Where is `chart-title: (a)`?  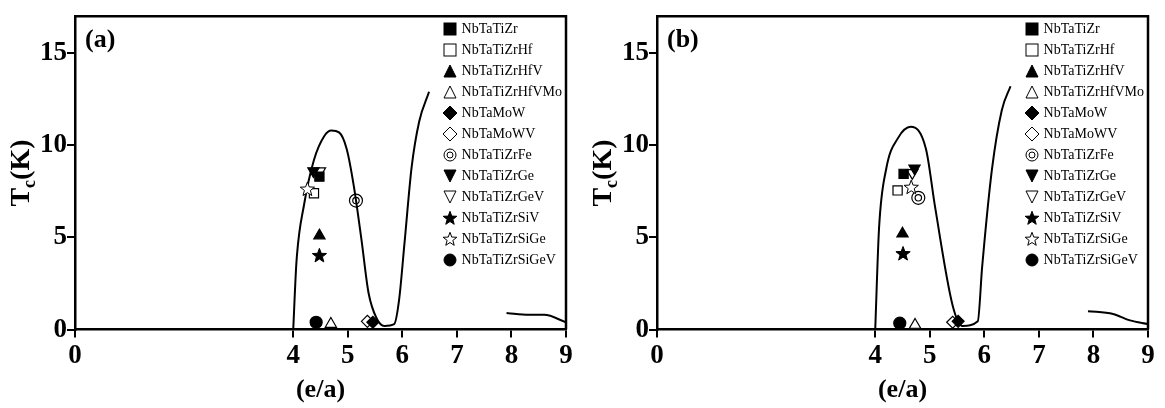 chart-title: (a) is located at coordinates (100, 39).